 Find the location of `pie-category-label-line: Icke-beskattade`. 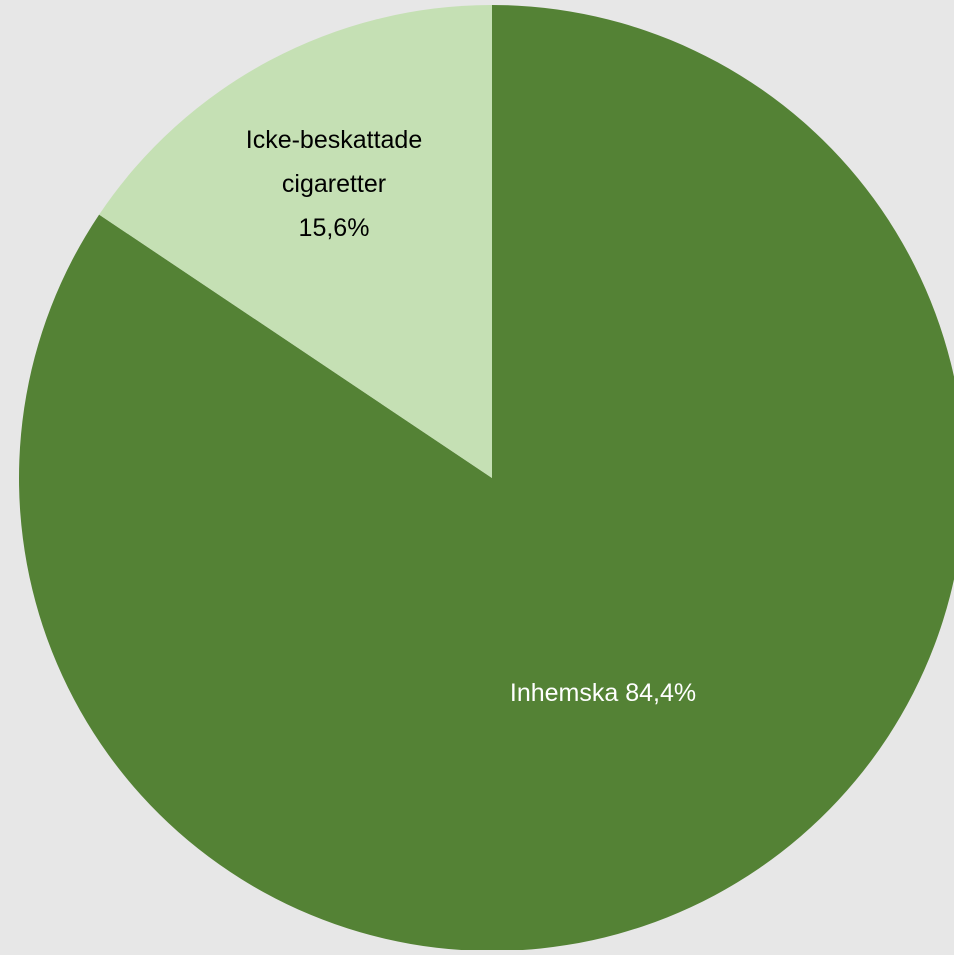

pie-category-label-line: Icke-beskattade is located at coordinates (334, 140).